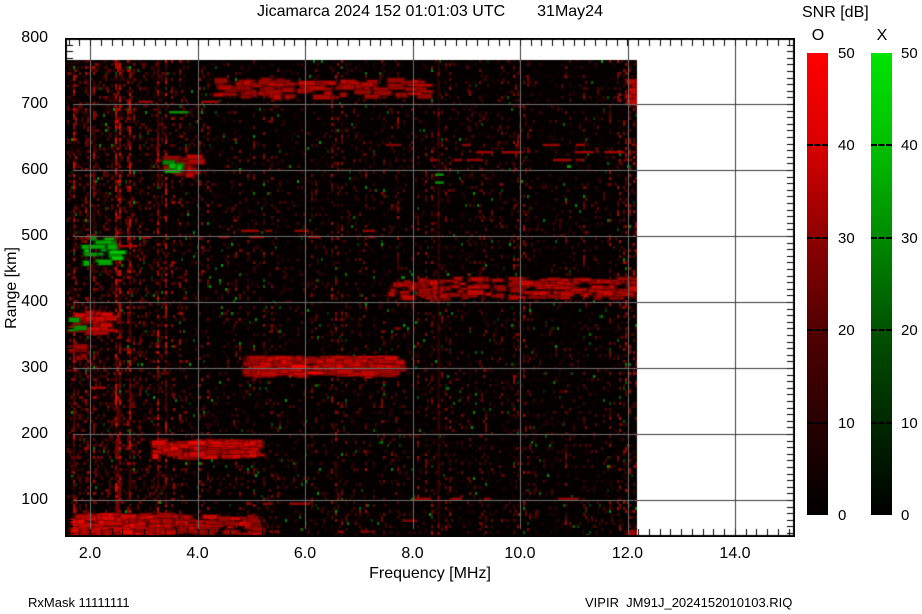 The image size is (922, 614). What do you see at coordinates (34, 433) in the screenshot?
I see `y-tick-label: 200` at bounding box center [34, 433].